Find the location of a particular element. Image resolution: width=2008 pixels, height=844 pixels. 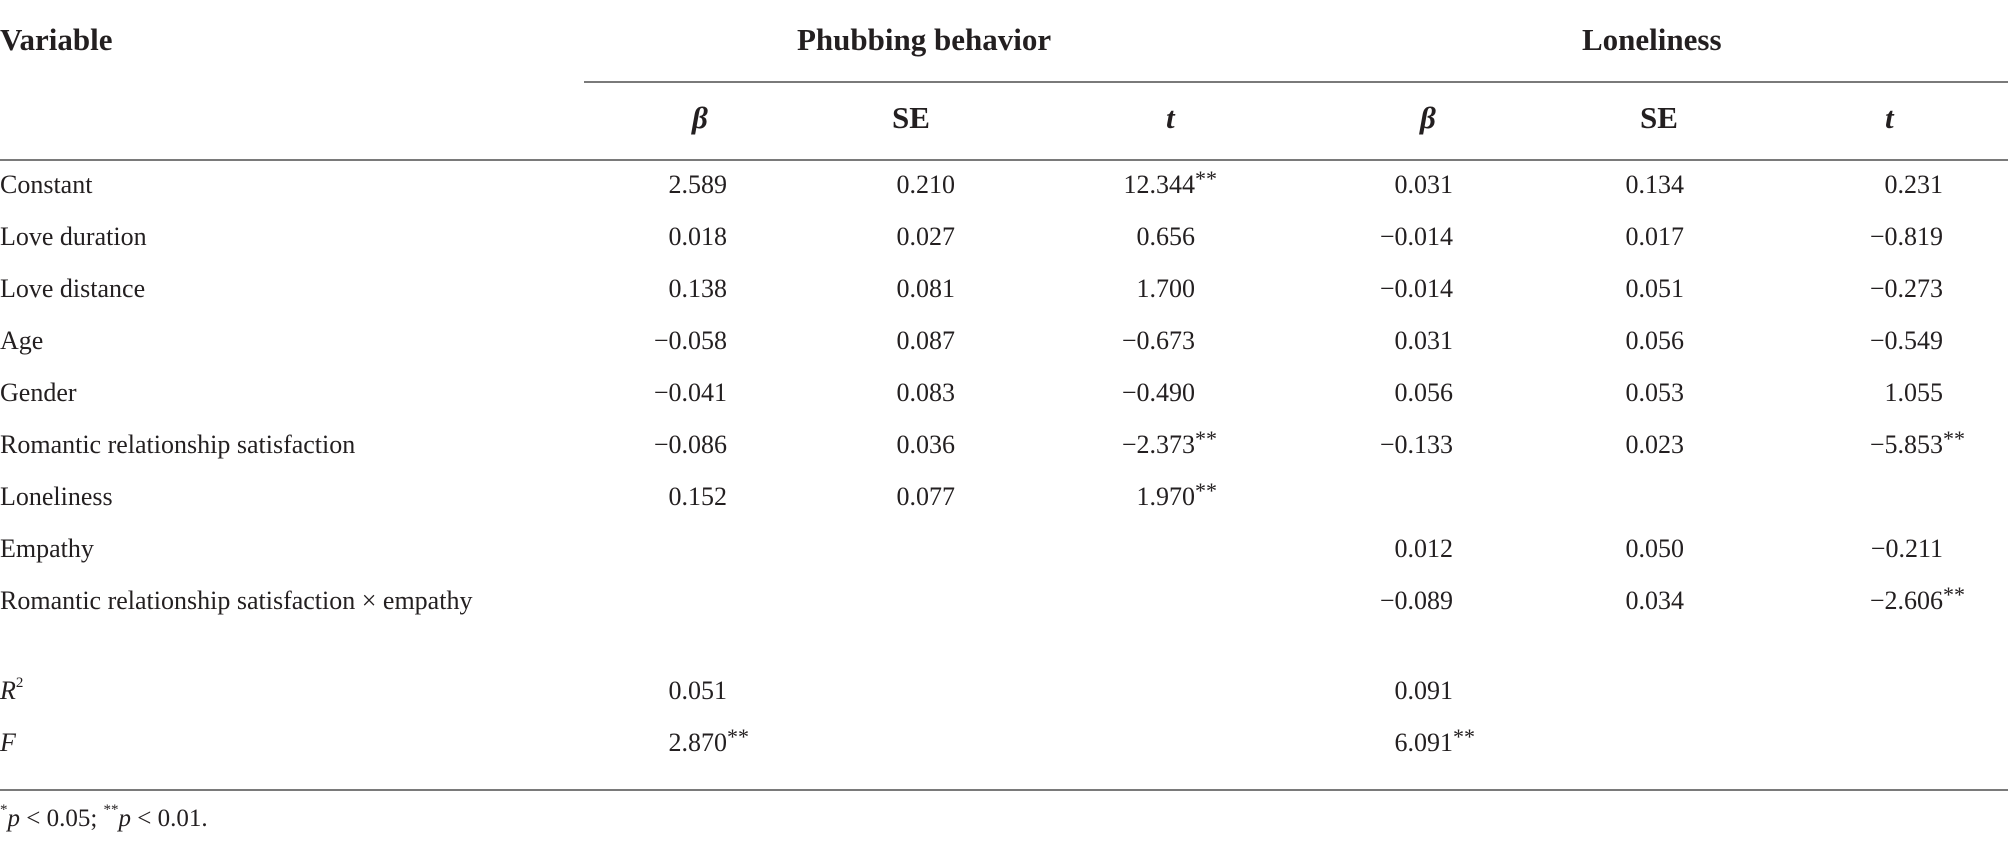

table-cell: 0.083 is located at coordinates (926, 392).